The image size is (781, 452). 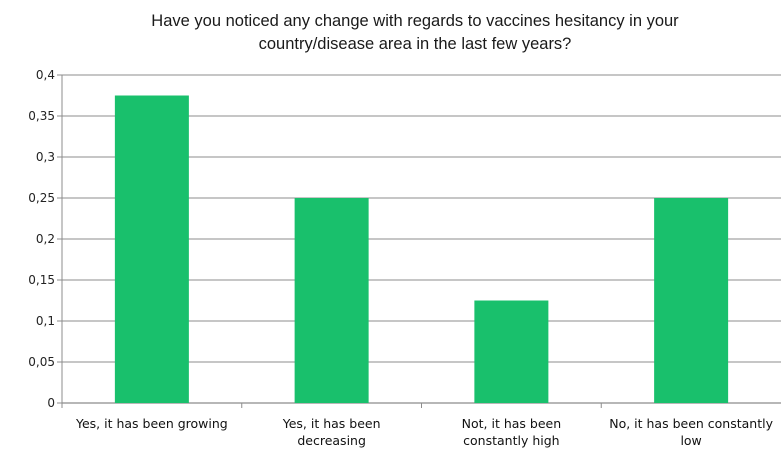 I want to click on x-category-label: No, it has been constantly, so click(x=691, y=423).